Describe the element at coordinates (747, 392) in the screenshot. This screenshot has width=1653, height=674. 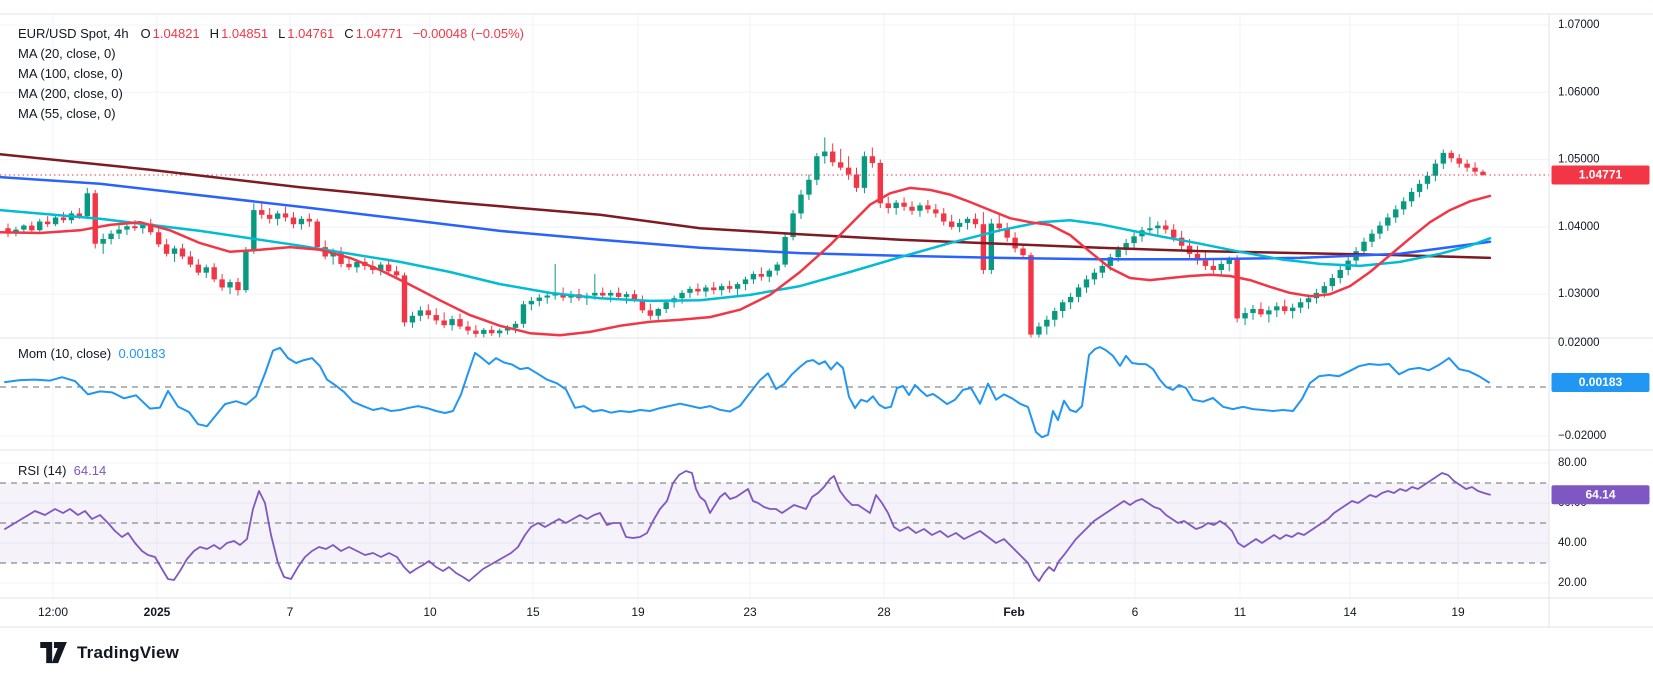
I see `momentum-line` at that location.